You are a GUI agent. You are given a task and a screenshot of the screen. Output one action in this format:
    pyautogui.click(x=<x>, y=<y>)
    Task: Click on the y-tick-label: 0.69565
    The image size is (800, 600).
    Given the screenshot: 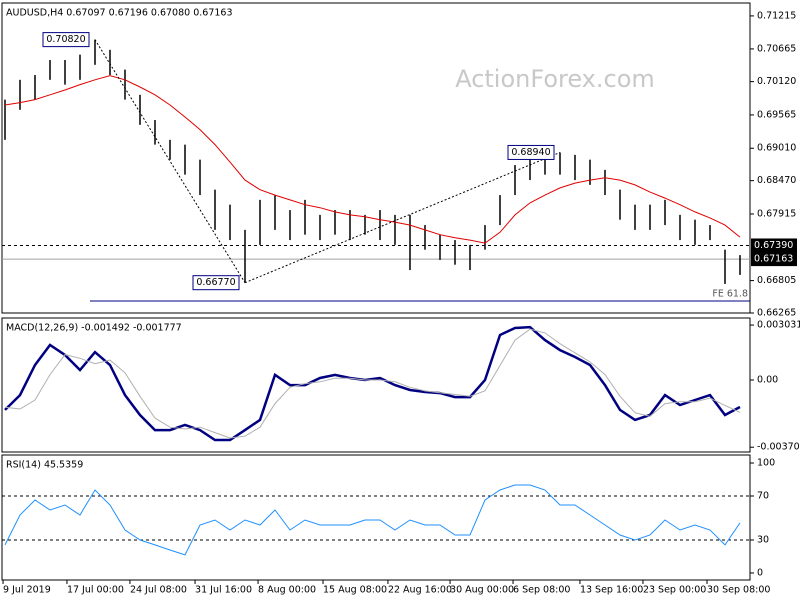 What is the action you would take?
    pyautogui.click(x=776, y=114)
    